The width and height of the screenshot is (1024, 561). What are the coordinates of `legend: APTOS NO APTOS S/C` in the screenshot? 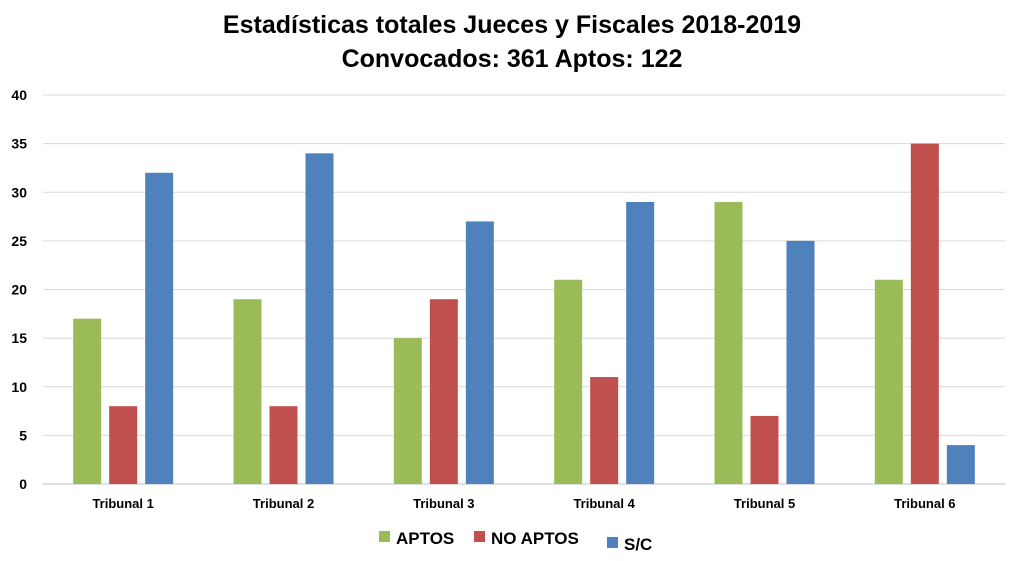 It's located at (515, 541).